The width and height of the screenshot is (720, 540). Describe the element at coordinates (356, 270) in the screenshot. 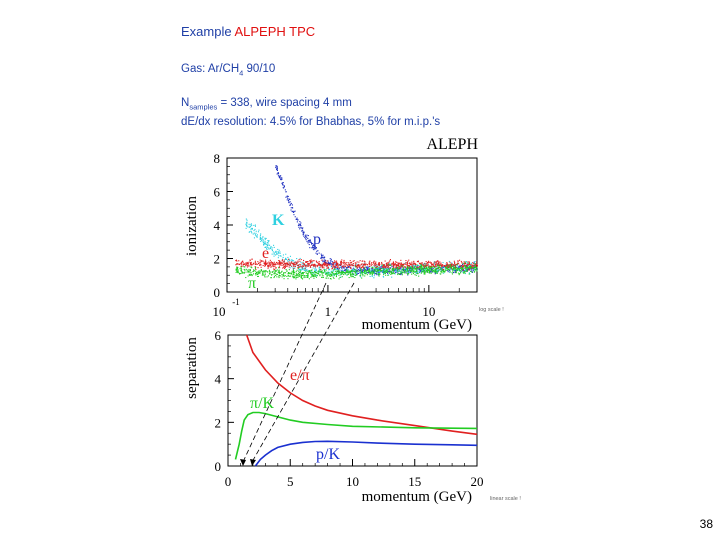

I see `band-pion` at that location.